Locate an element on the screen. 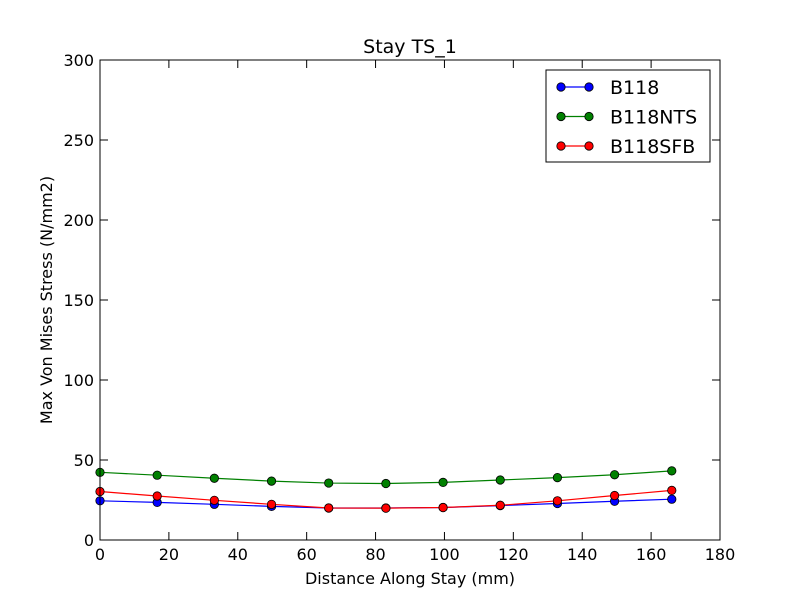 This screenshot has width=800, height=600. y-tick-label: 0 is located at coordinates (89, 540).